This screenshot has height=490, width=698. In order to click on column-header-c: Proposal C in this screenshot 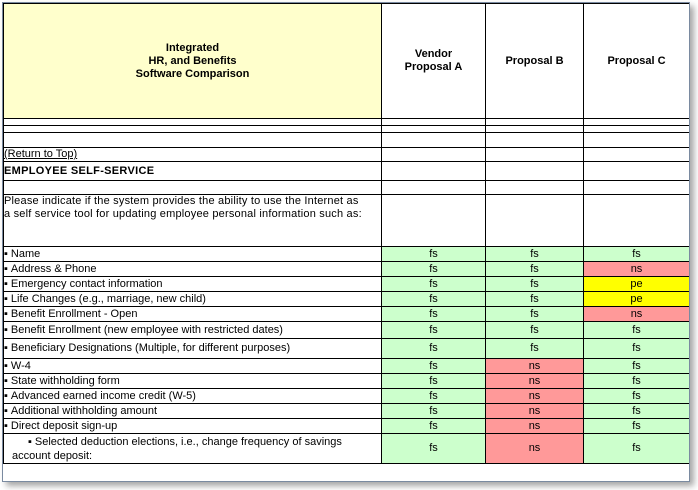, I will do `click(636, 61)`.